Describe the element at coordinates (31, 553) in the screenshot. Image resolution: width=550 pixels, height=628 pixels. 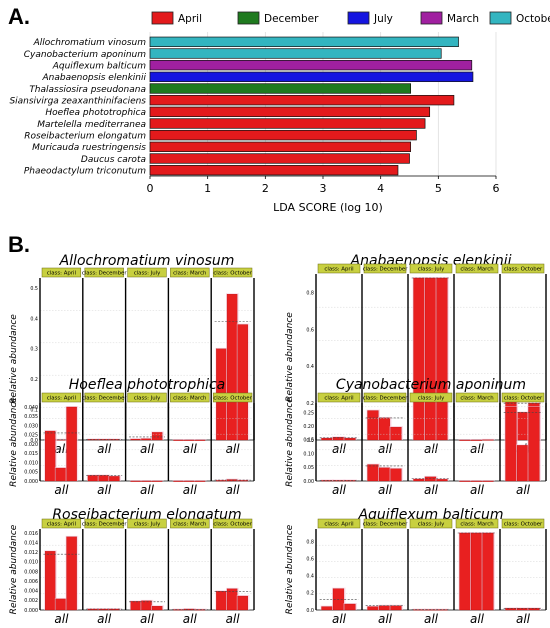
I see `y-tick-label: 0.012` at that location.